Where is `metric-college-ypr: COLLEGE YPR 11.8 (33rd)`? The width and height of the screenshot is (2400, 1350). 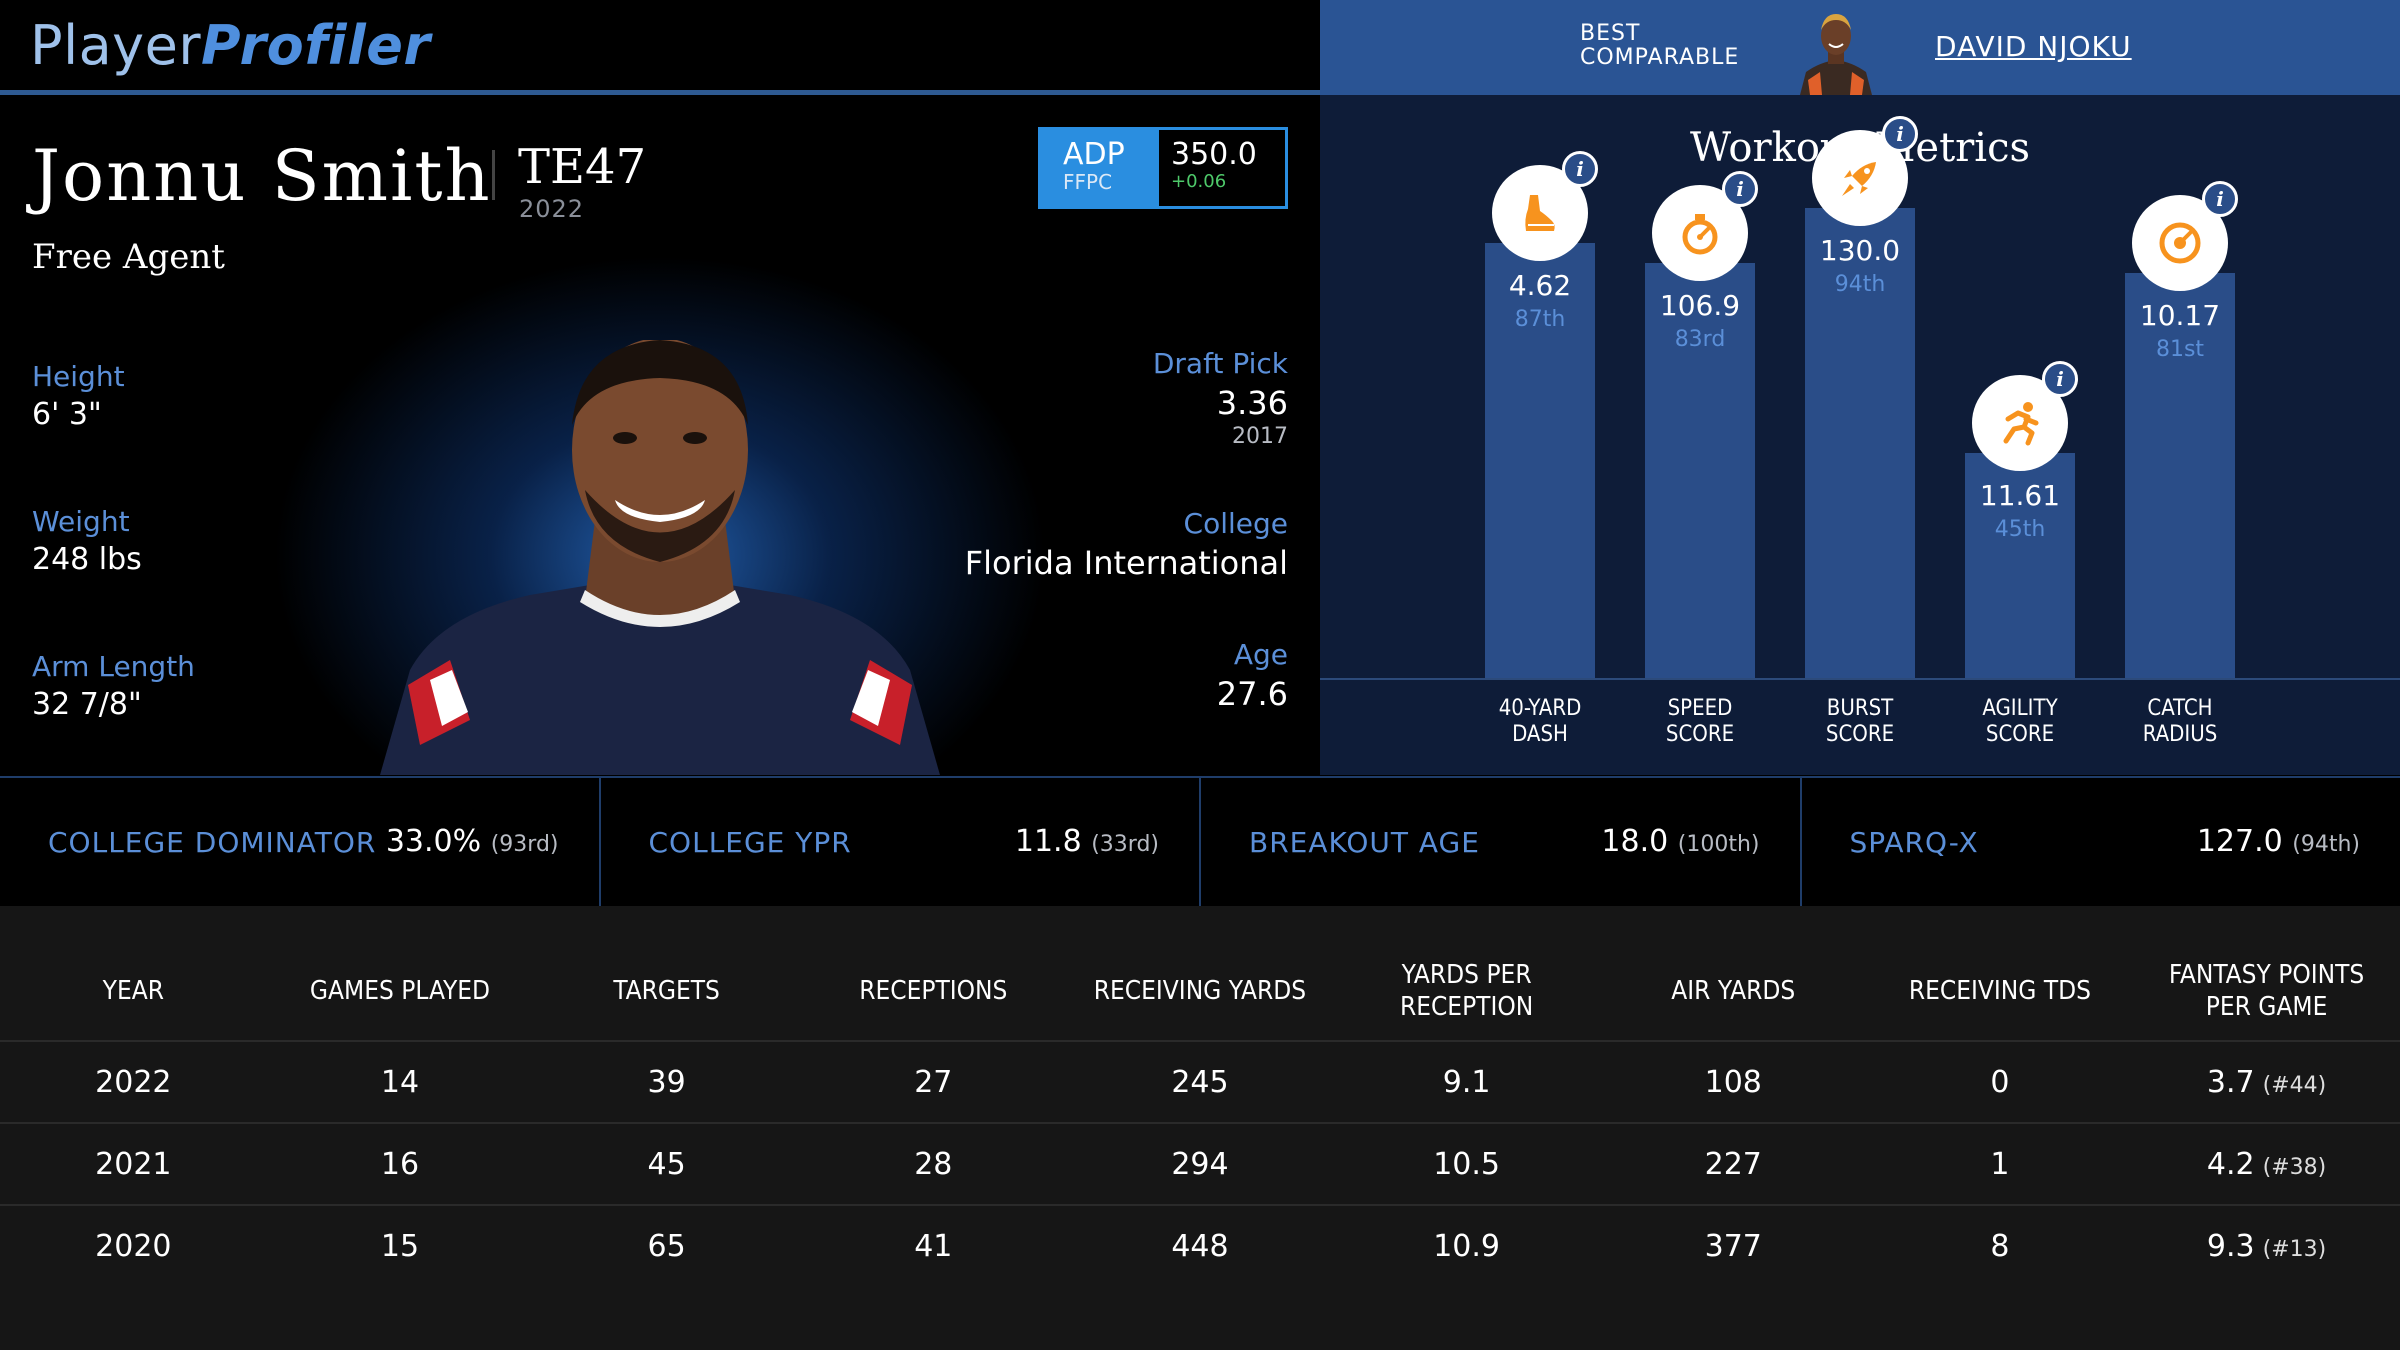
metric-college-ypr: COLLEGE YPR 11.8 (33rd) is located at coordinates (901, 842).